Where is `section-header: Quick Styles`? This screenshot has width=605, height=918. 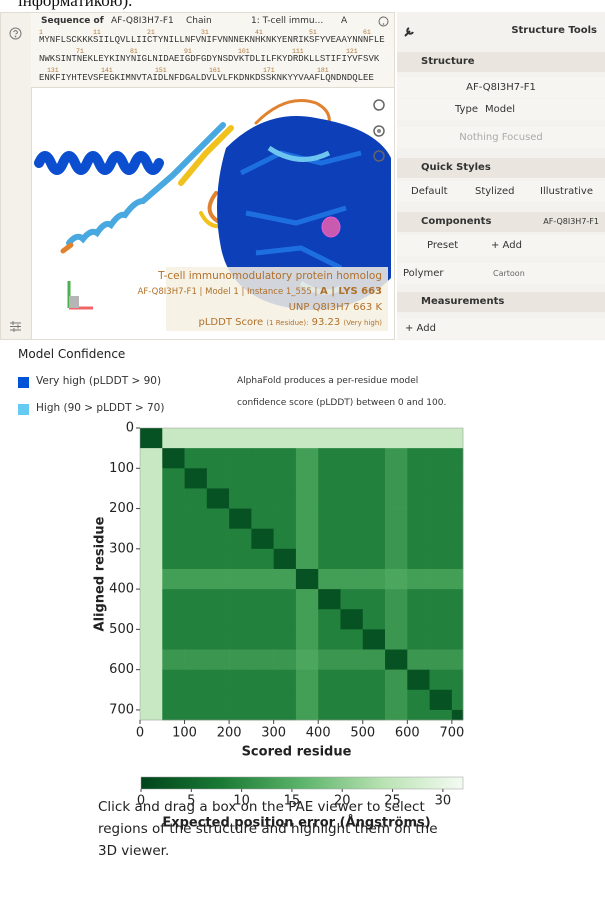
section-header: Quick Styles is located at coordinates (501, 168).